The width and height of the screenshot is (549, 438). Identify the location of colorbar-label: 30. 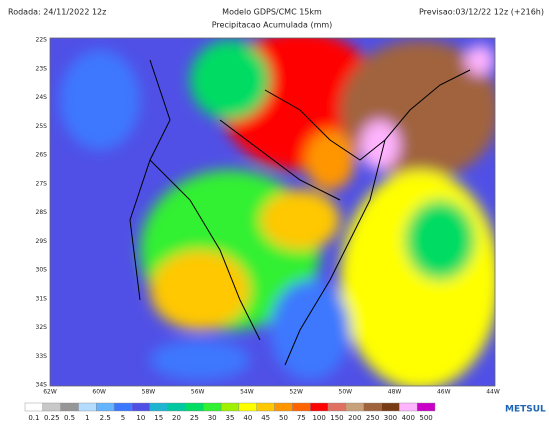
(212, 418).